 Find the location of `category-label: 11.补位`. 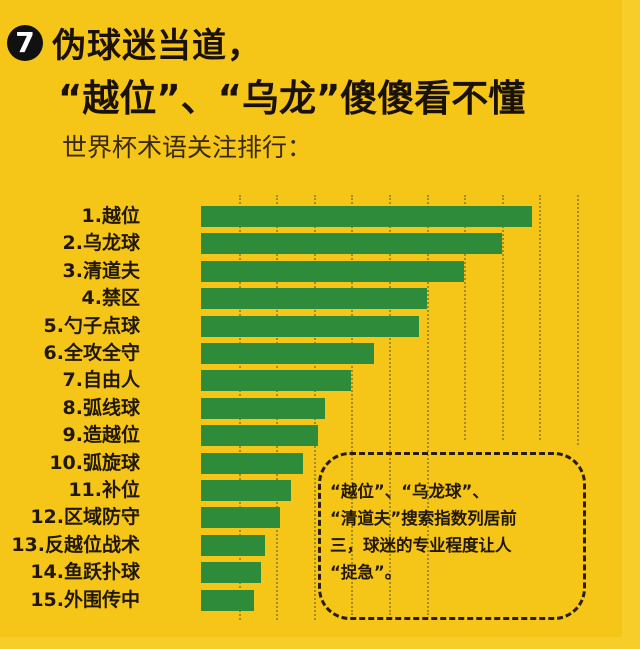

category-label: 11.补位 is located at coordinates (104, 490).